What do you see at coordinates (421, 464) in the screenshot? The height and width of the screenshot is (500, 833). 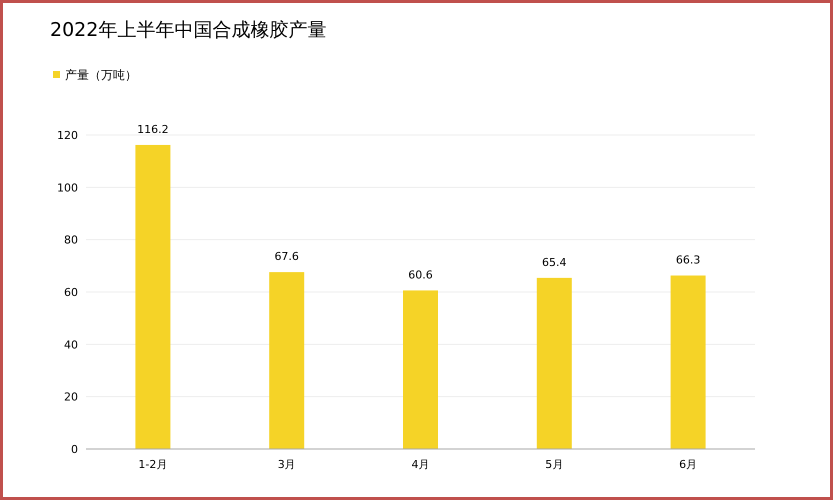 I see `x-tick-label: 4月` at bounding box center [421, 464].